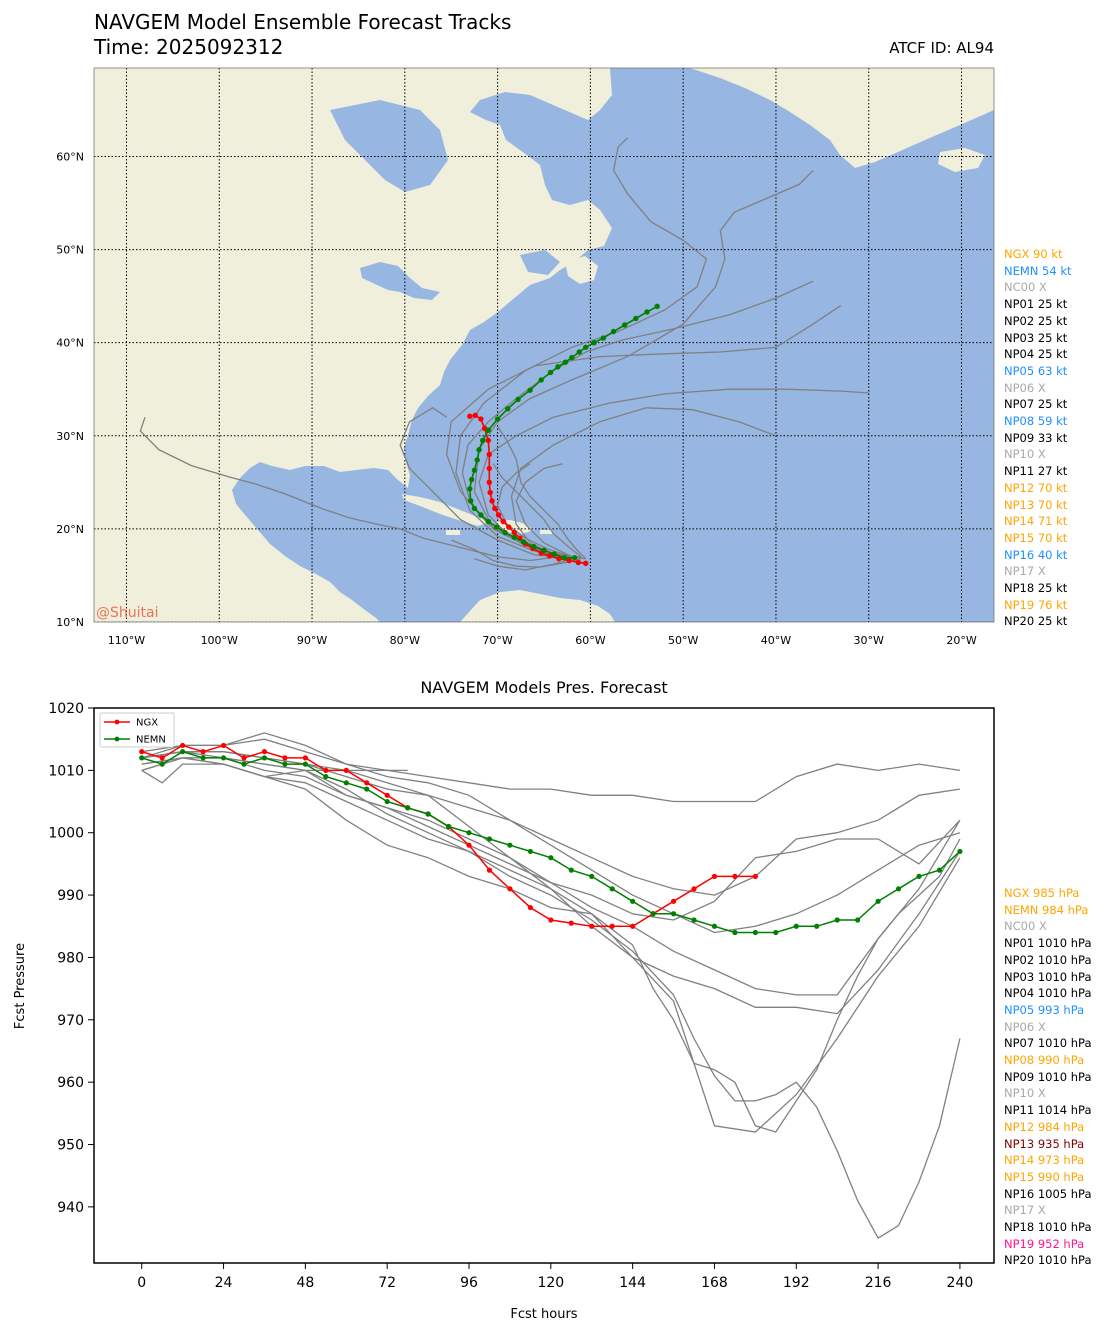 This screenshot has height=1335, width=1112. I want to click on legend-entry: NP05 63 kt, so click(1036, 370).